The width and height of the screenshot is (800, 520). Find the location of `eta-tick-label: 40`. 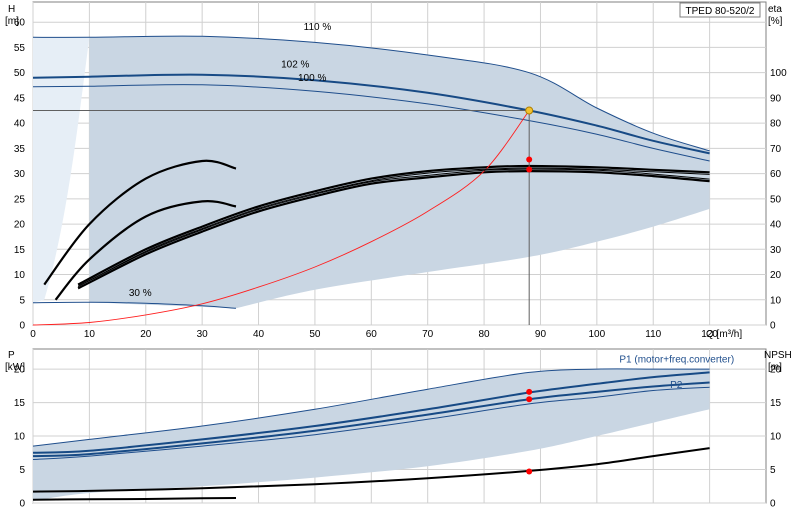

eta-tick-label: 40 is located at coordinates (776, 225).